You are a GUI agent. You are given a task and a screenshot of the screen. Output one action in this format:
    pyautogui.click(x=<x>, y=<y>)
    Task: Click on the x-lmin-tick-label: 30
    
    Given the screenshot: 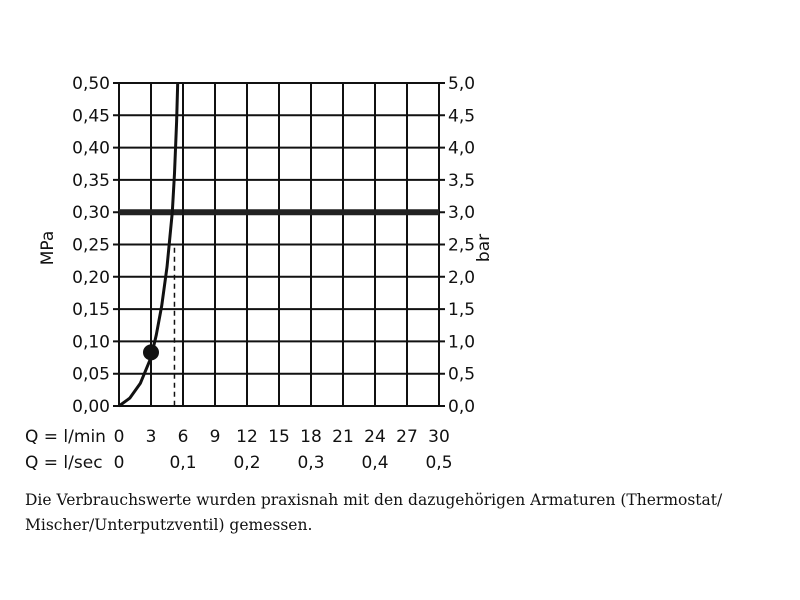 What is the action you would take?
    pyautogui.click(x=439, y=437)
    